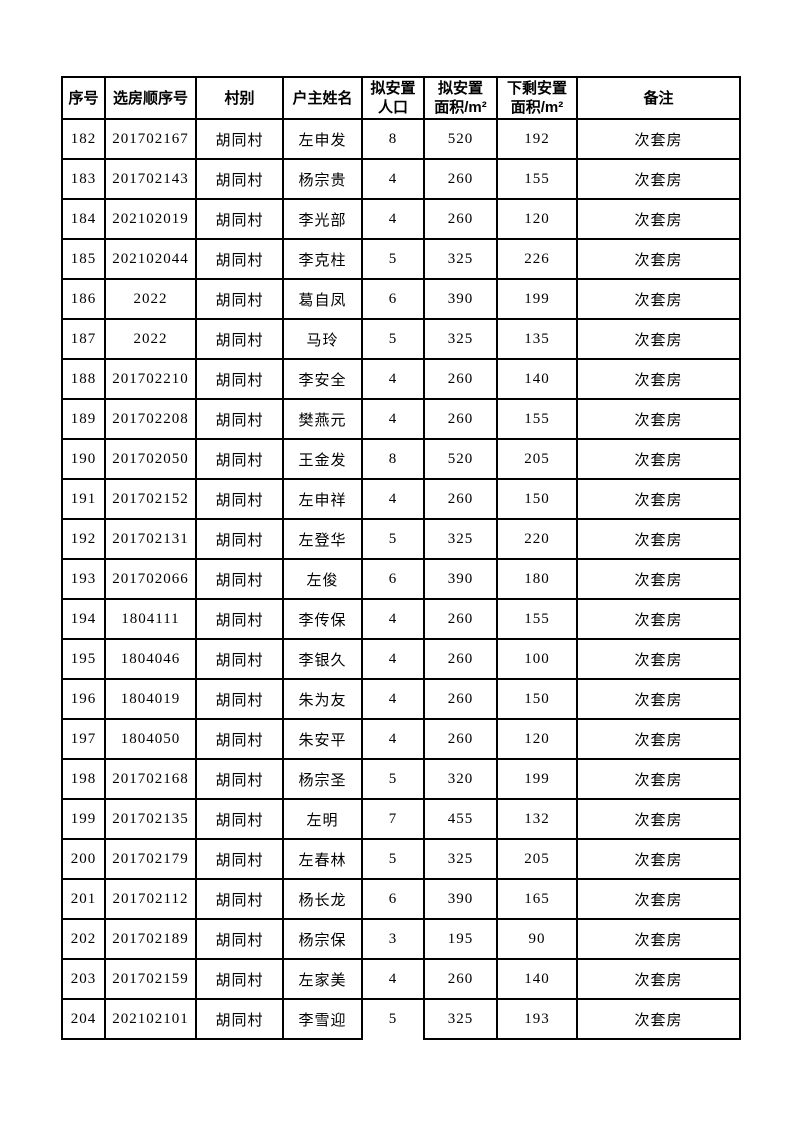  I want to click on table-cell: 1804046, so click(150, 659).